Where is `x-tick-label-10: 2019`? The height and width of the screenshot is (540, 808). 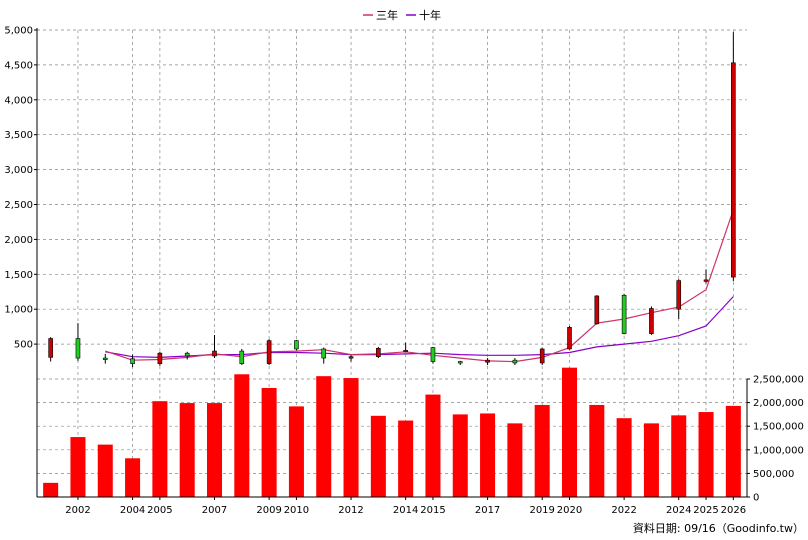 x-tick-label-10: 2019 is located at coordinates (541, 510).